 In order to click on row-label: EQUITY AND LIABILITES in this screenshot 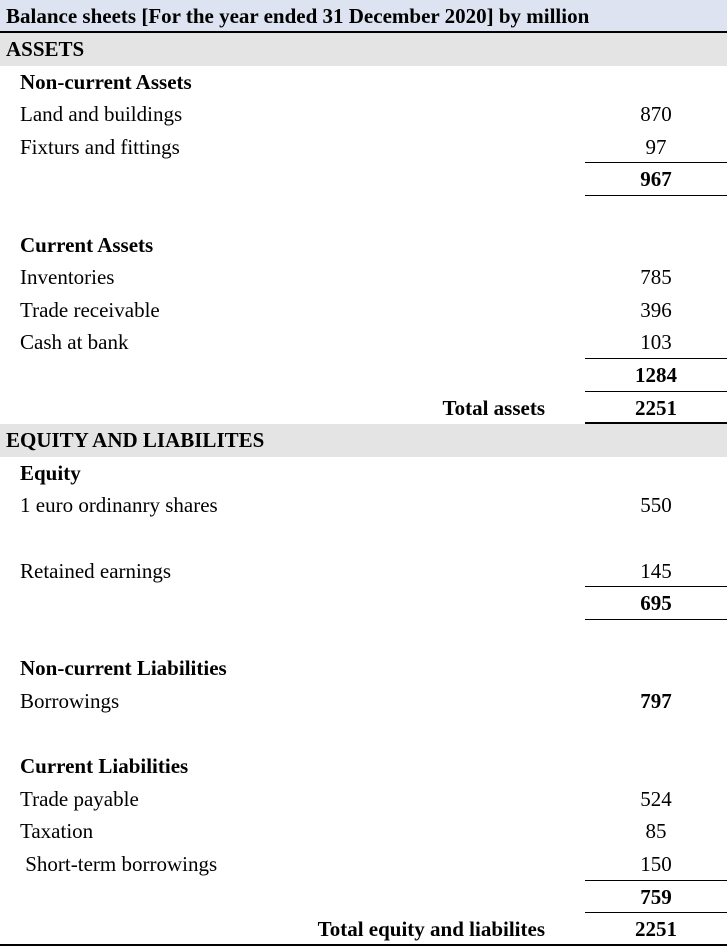, I will do `click(135, 440)`.